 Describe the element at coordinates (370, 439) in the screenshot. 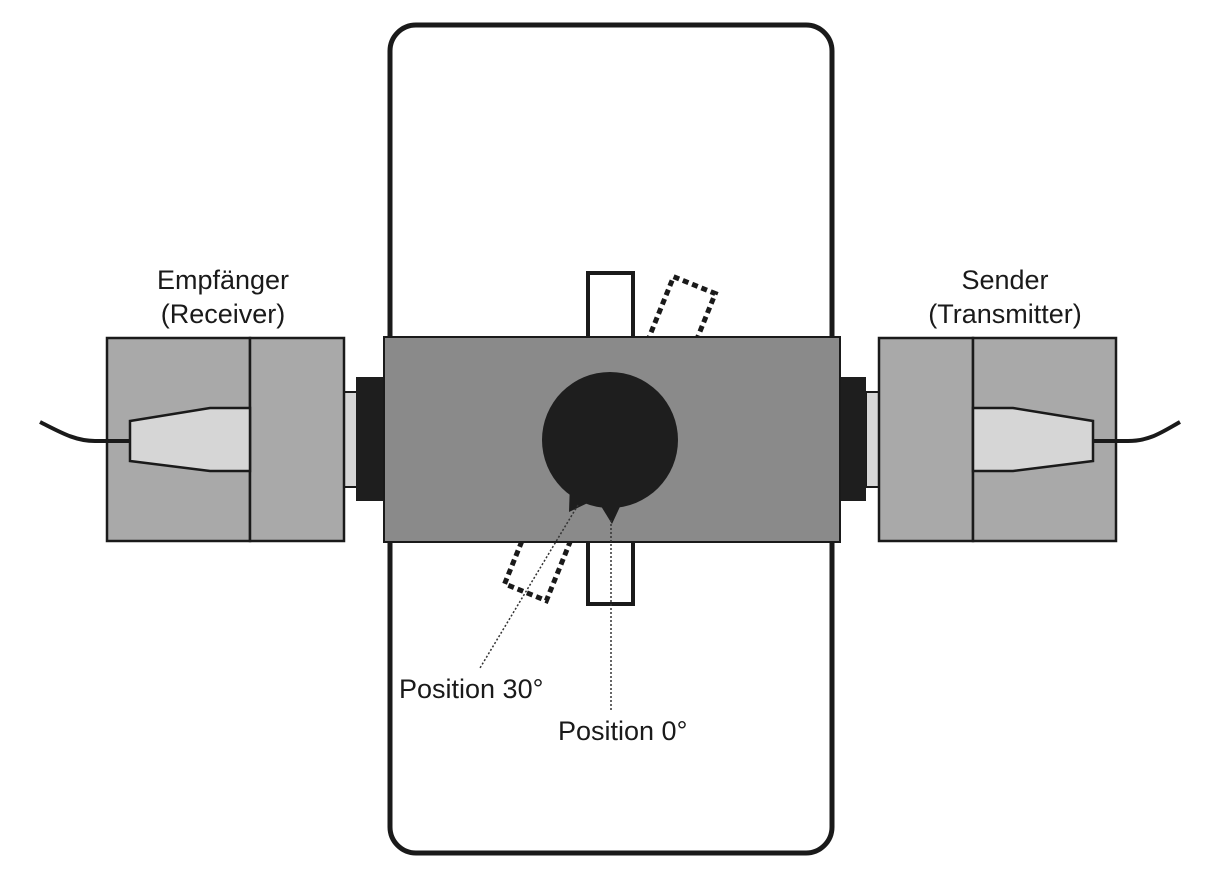

I see `receiver-connector-nut` at that location.